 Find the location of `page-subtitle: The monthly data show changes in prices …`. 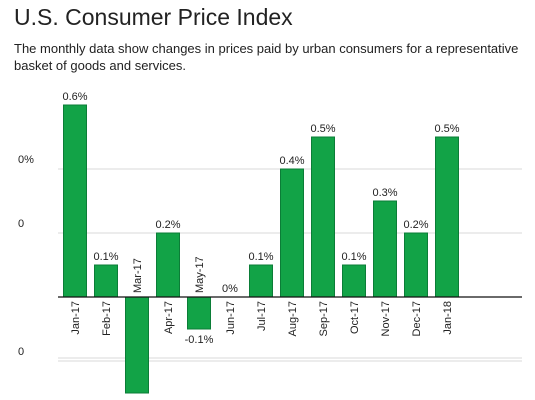

page-subtitle: The monthly data show changes in prices … is located at coordinates (266, 57).